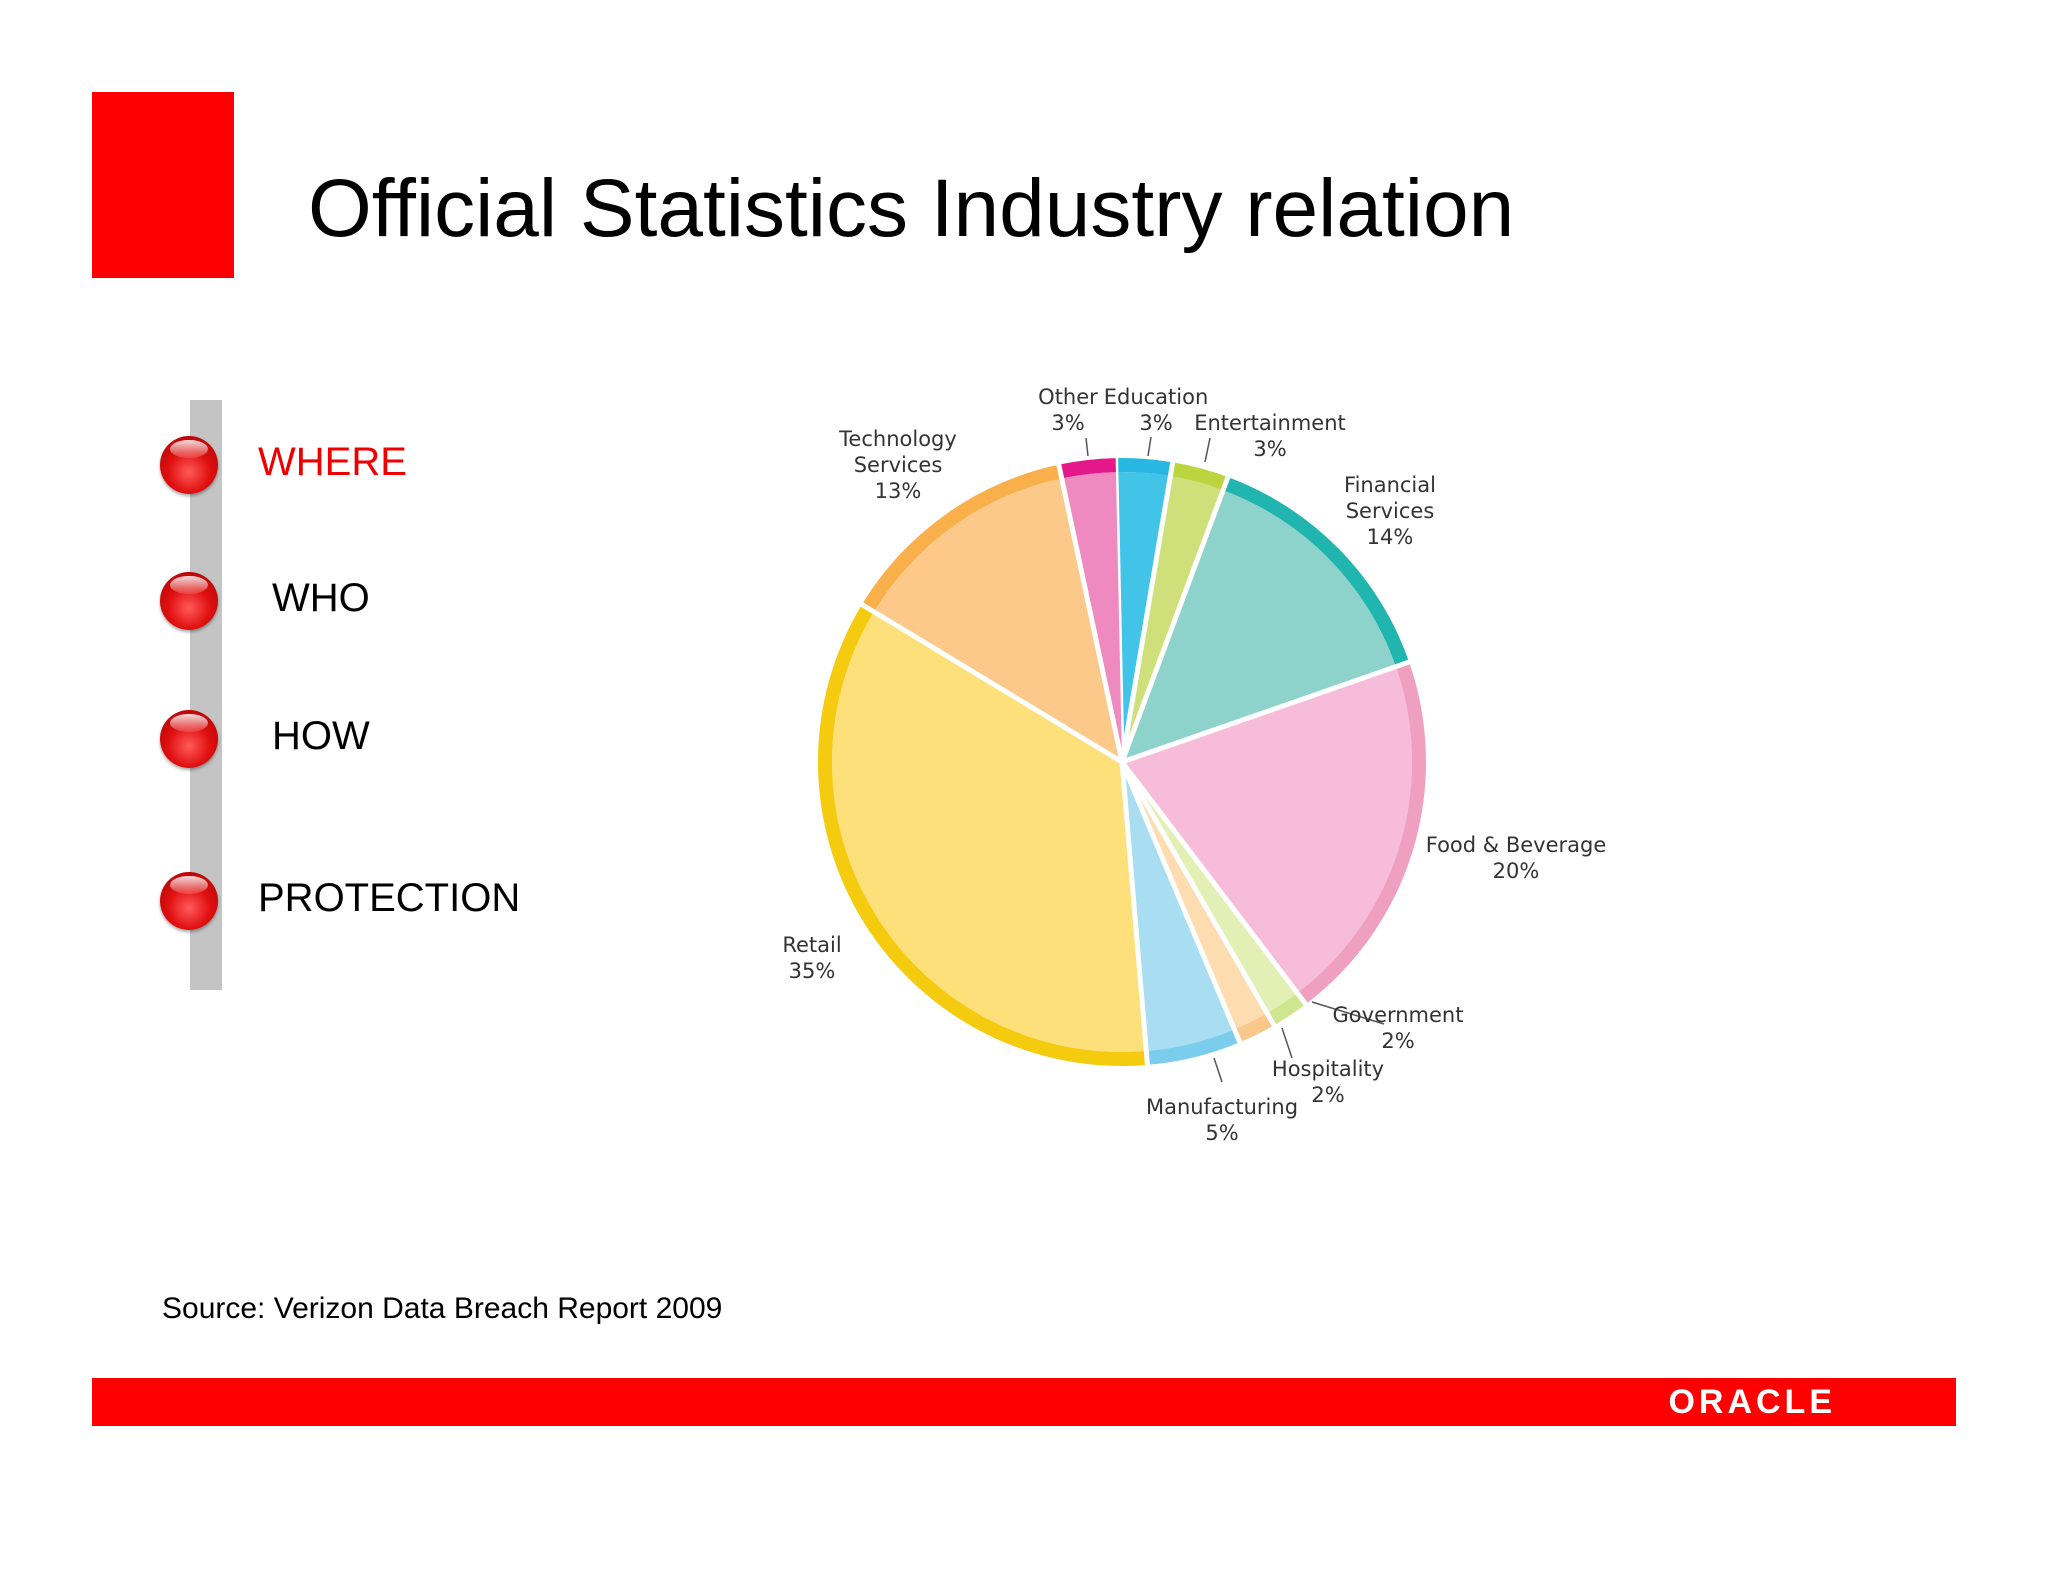  What do you see at coordinates (897, 439) in the screenshot?
I see `pie-label-name: Technology` at bounding box center [897, 439].